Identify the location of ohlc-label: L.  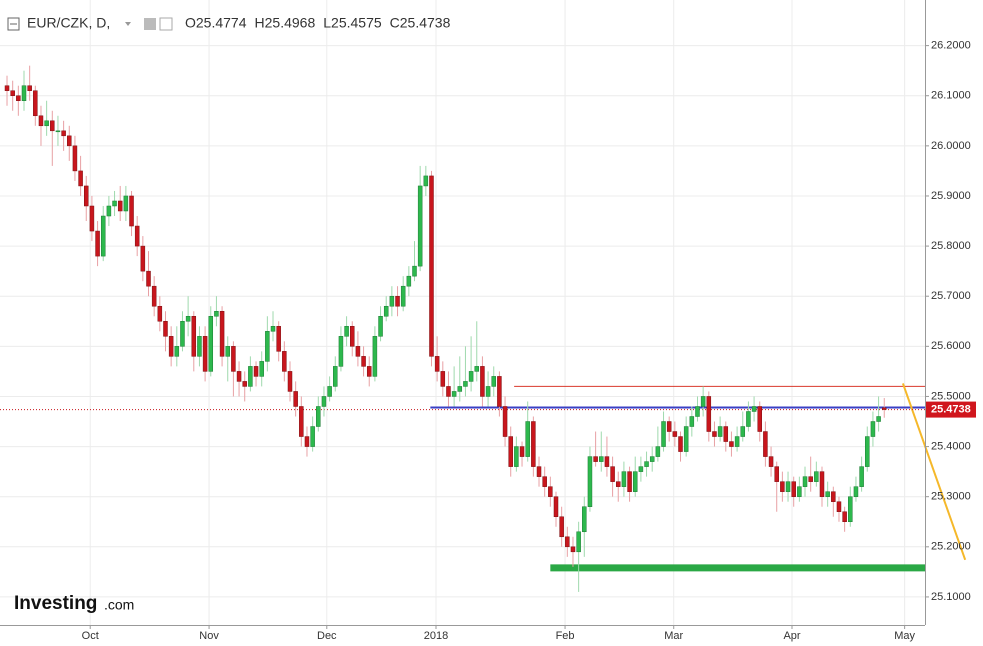
(327, 23).